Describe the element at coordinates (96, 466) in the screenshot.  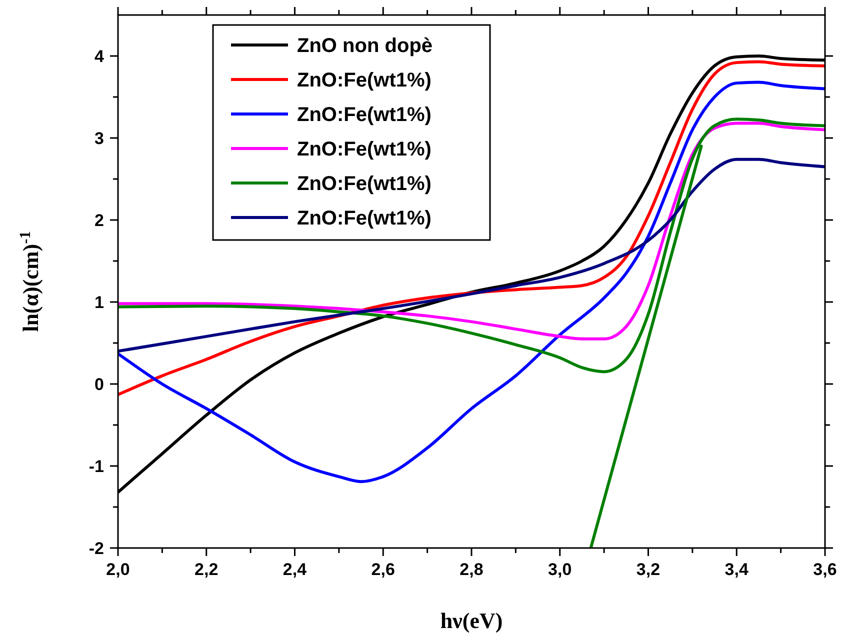
I see `y-tick-label: -1` at that location.